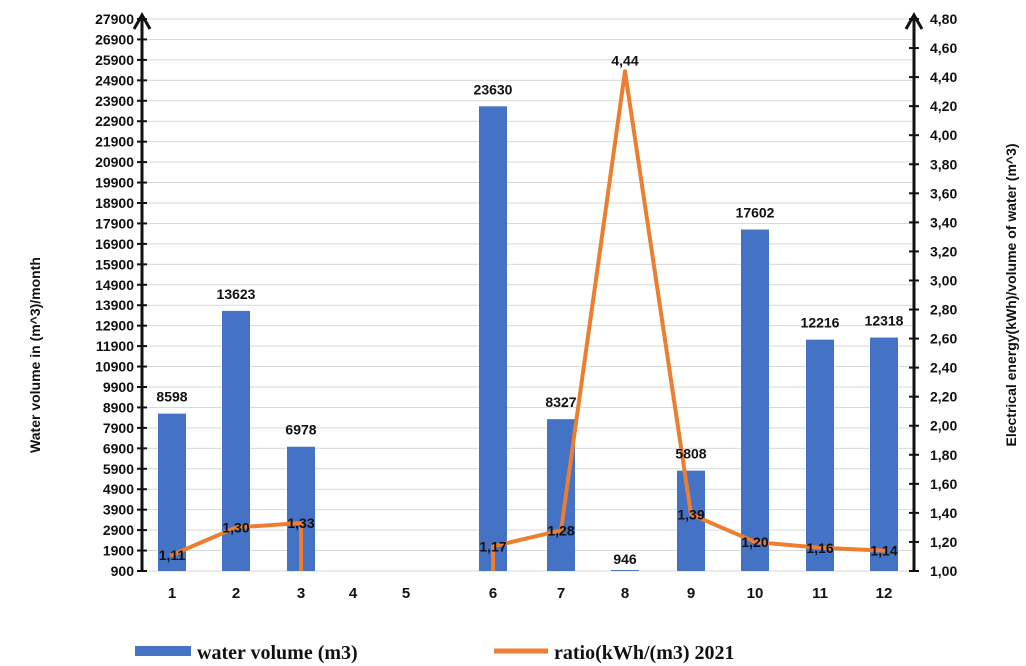 The height and width of the screenshot is (666, 1026). I want to click on x-tick-label: 2, so click(236, 593).